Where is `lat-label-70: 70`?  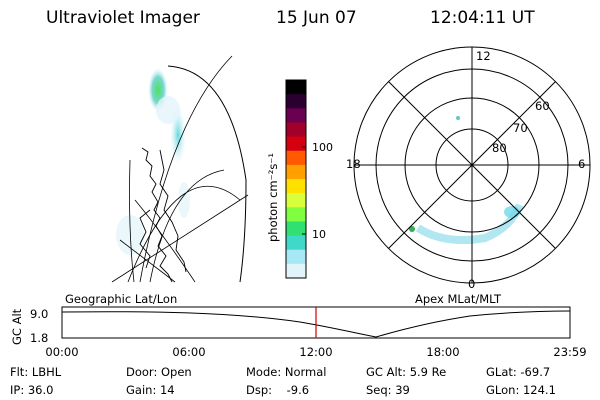
lat-label-70: 70 is located at coordinates (520, 128).